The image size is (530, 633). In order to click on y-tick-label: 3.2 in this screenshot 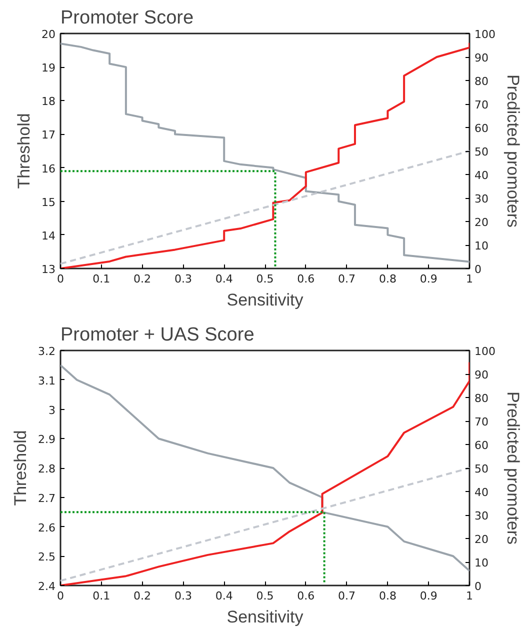, I will do `click(47, 351)`.